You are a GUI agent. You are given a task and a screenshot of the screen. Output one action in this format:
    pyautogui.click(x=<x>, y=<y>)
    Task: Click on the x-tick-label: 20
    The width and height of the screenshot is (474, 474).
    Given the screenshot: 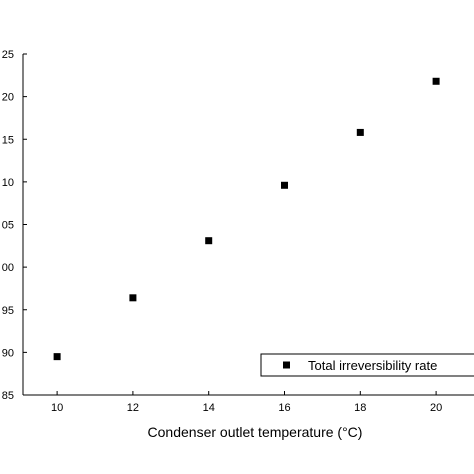 What is the action you would take?
    pyautogui.click(x=436, y=408)
    